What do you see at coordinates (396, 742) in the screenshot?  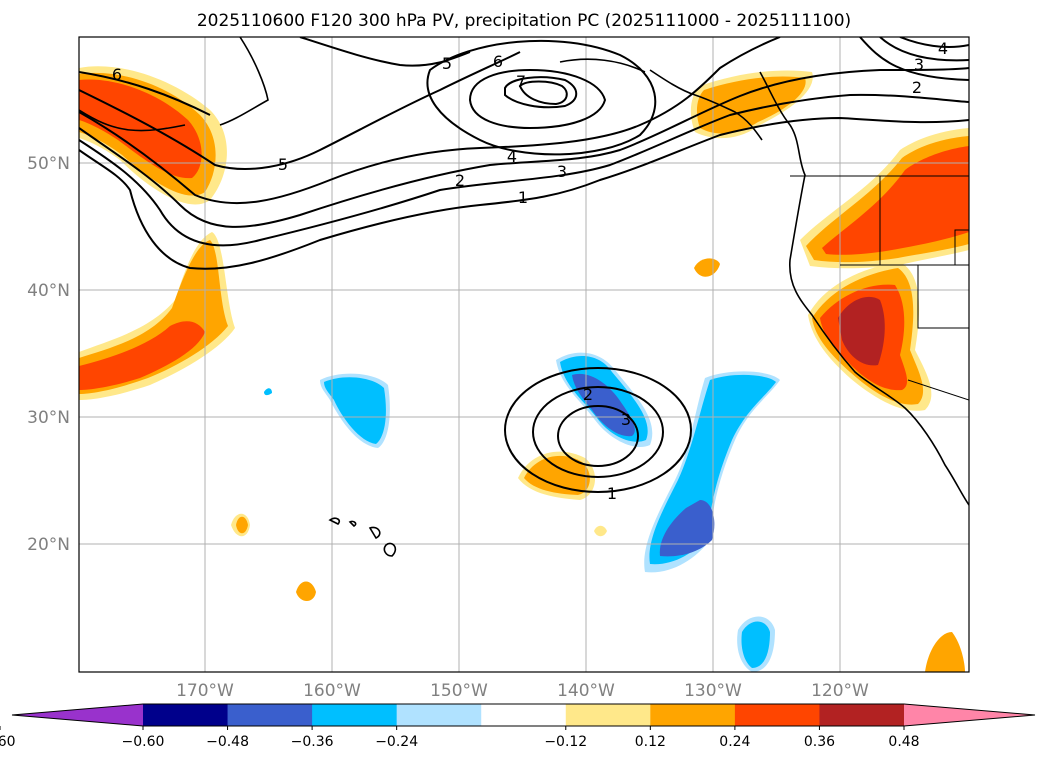 I see `colorbar-tick-label: −0.24` at bounding box center [396, 742].